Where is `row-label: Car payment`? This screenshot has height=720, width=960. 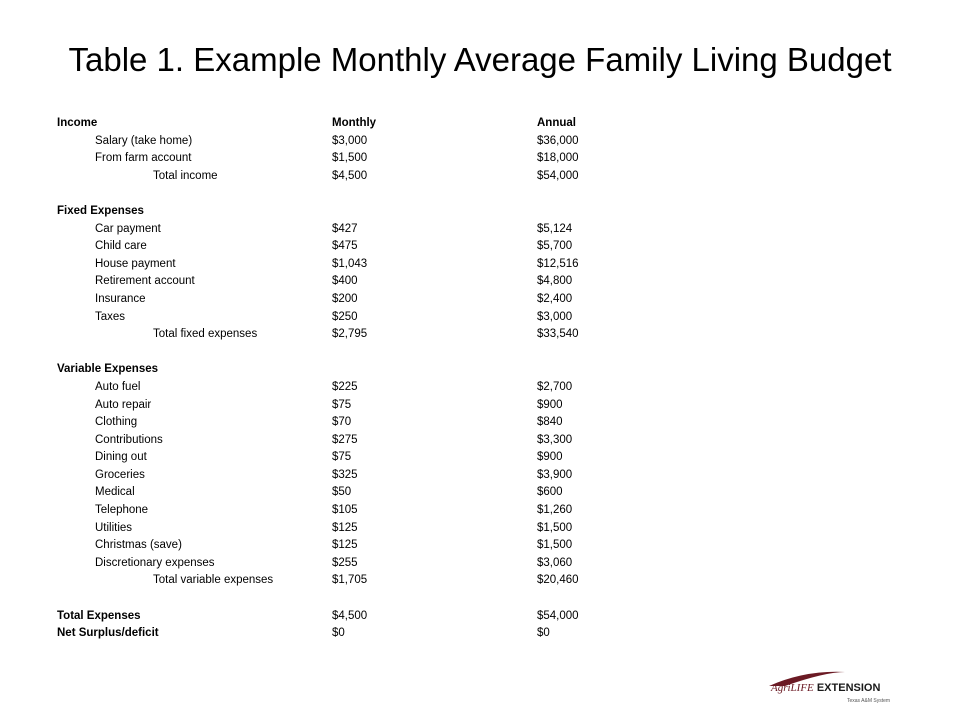
row-label: Car payment is located at coordinates (128, 228).